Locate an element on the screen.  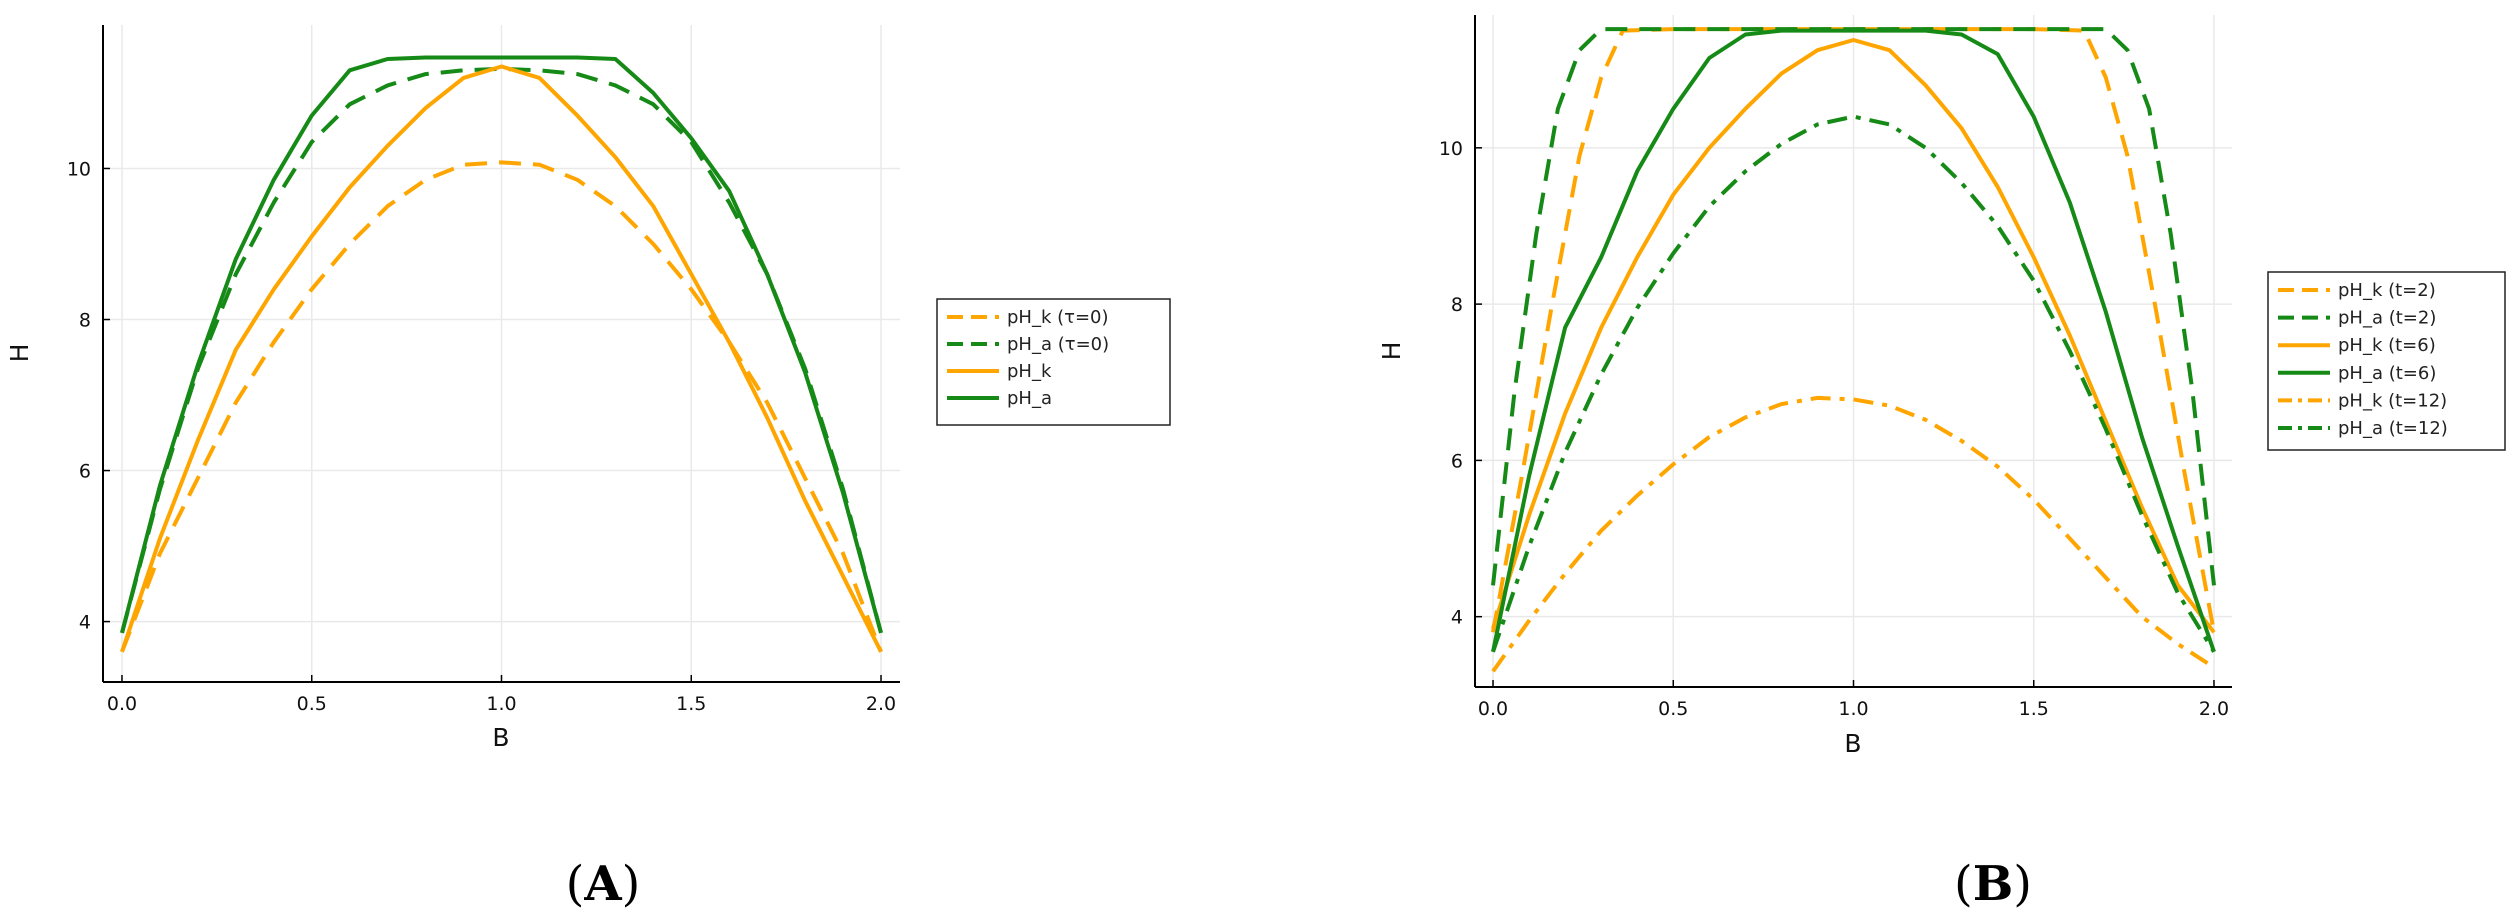
legend-label: pH_k is located at coordinates (1029, 371).